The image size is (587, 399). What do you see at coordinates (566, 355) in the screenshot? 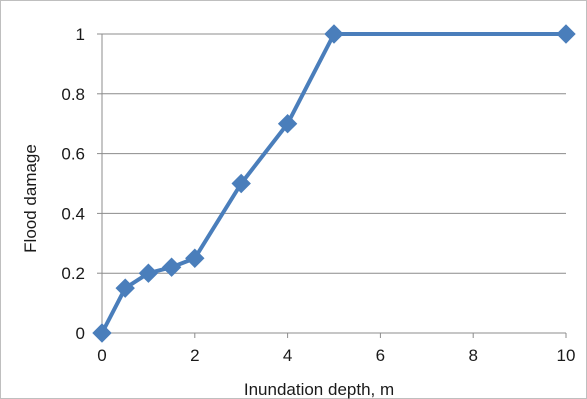
I see `x-tick-label: 10` at bounding box center [566, 355].